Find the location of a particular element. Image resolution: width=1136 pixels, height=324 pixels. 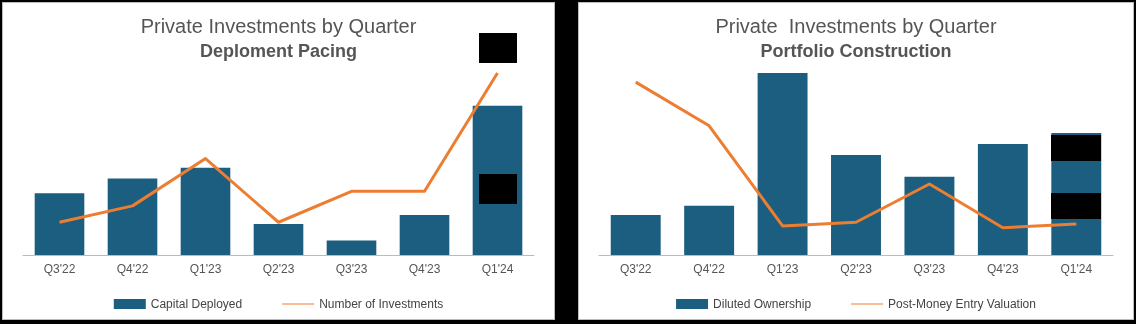

legend-label: Number of Investments is located at coordinates (381, 304).